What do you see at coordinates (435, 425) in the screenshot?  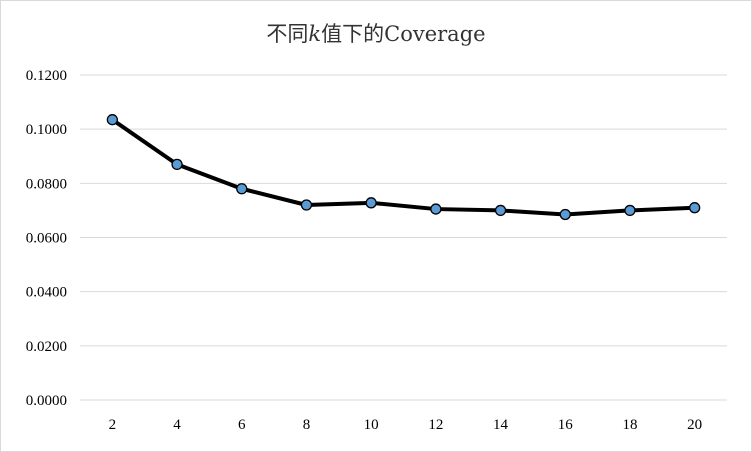 I see `x-tick-label: 12` at bounding box center [435, 425].